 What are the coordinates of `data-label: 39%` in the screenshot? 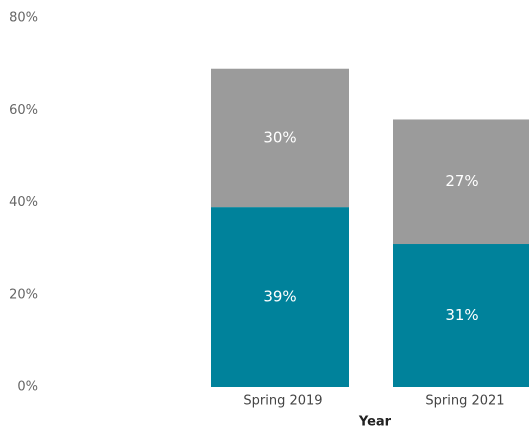 It's located at (279, 297).